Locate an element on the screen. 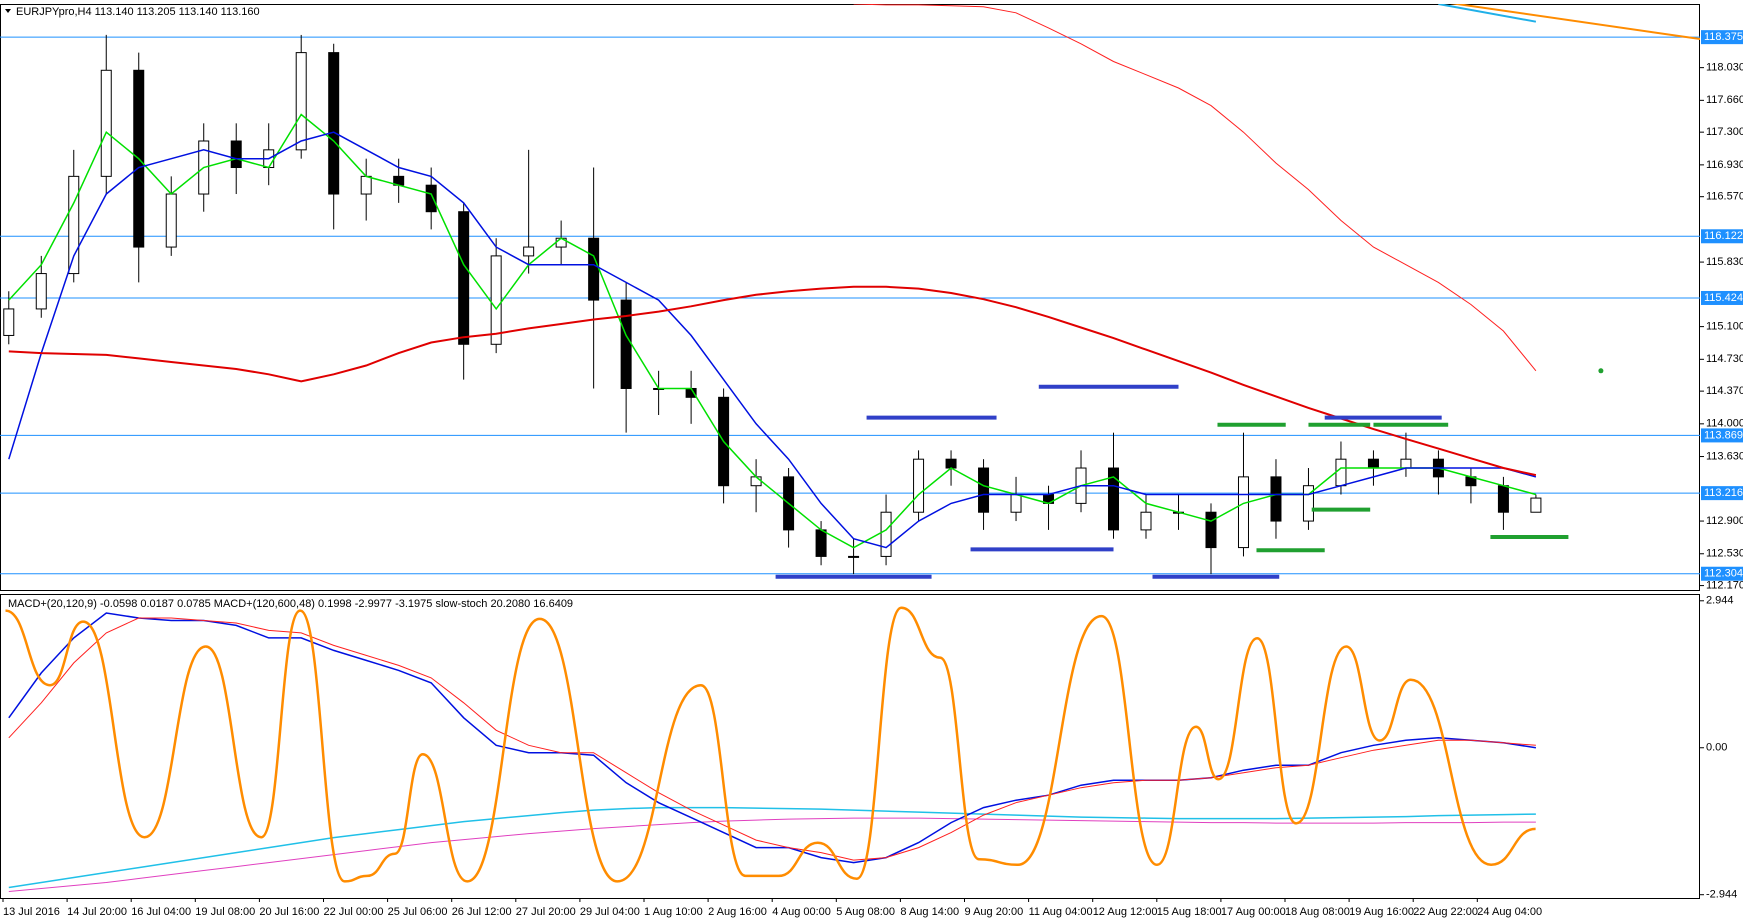 Image resolution: width=1743 pixels, height=922 pixels. y-tick-label: 115.830 is located at coordinates (1724, 262).